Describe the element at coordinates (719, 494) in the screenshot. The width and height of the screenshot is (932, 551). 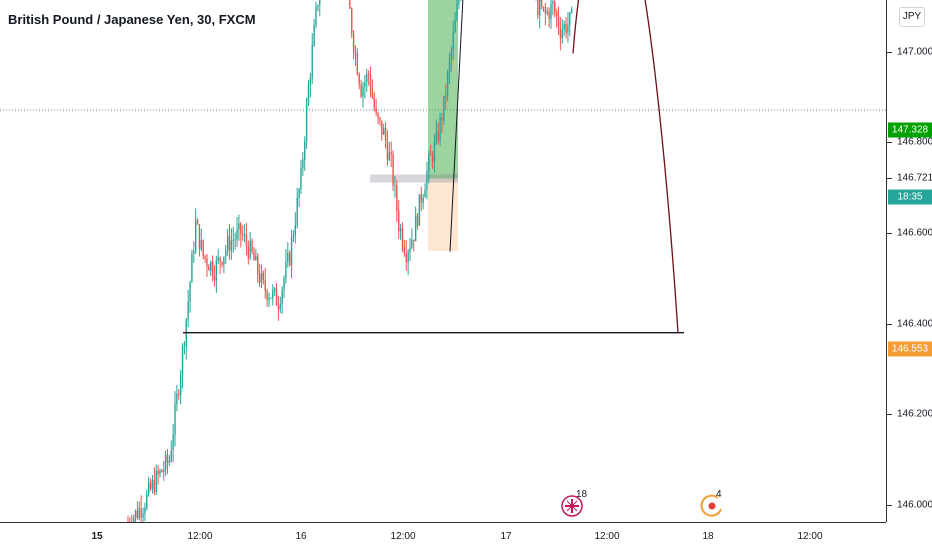
I see `event-count: 4` at that location.